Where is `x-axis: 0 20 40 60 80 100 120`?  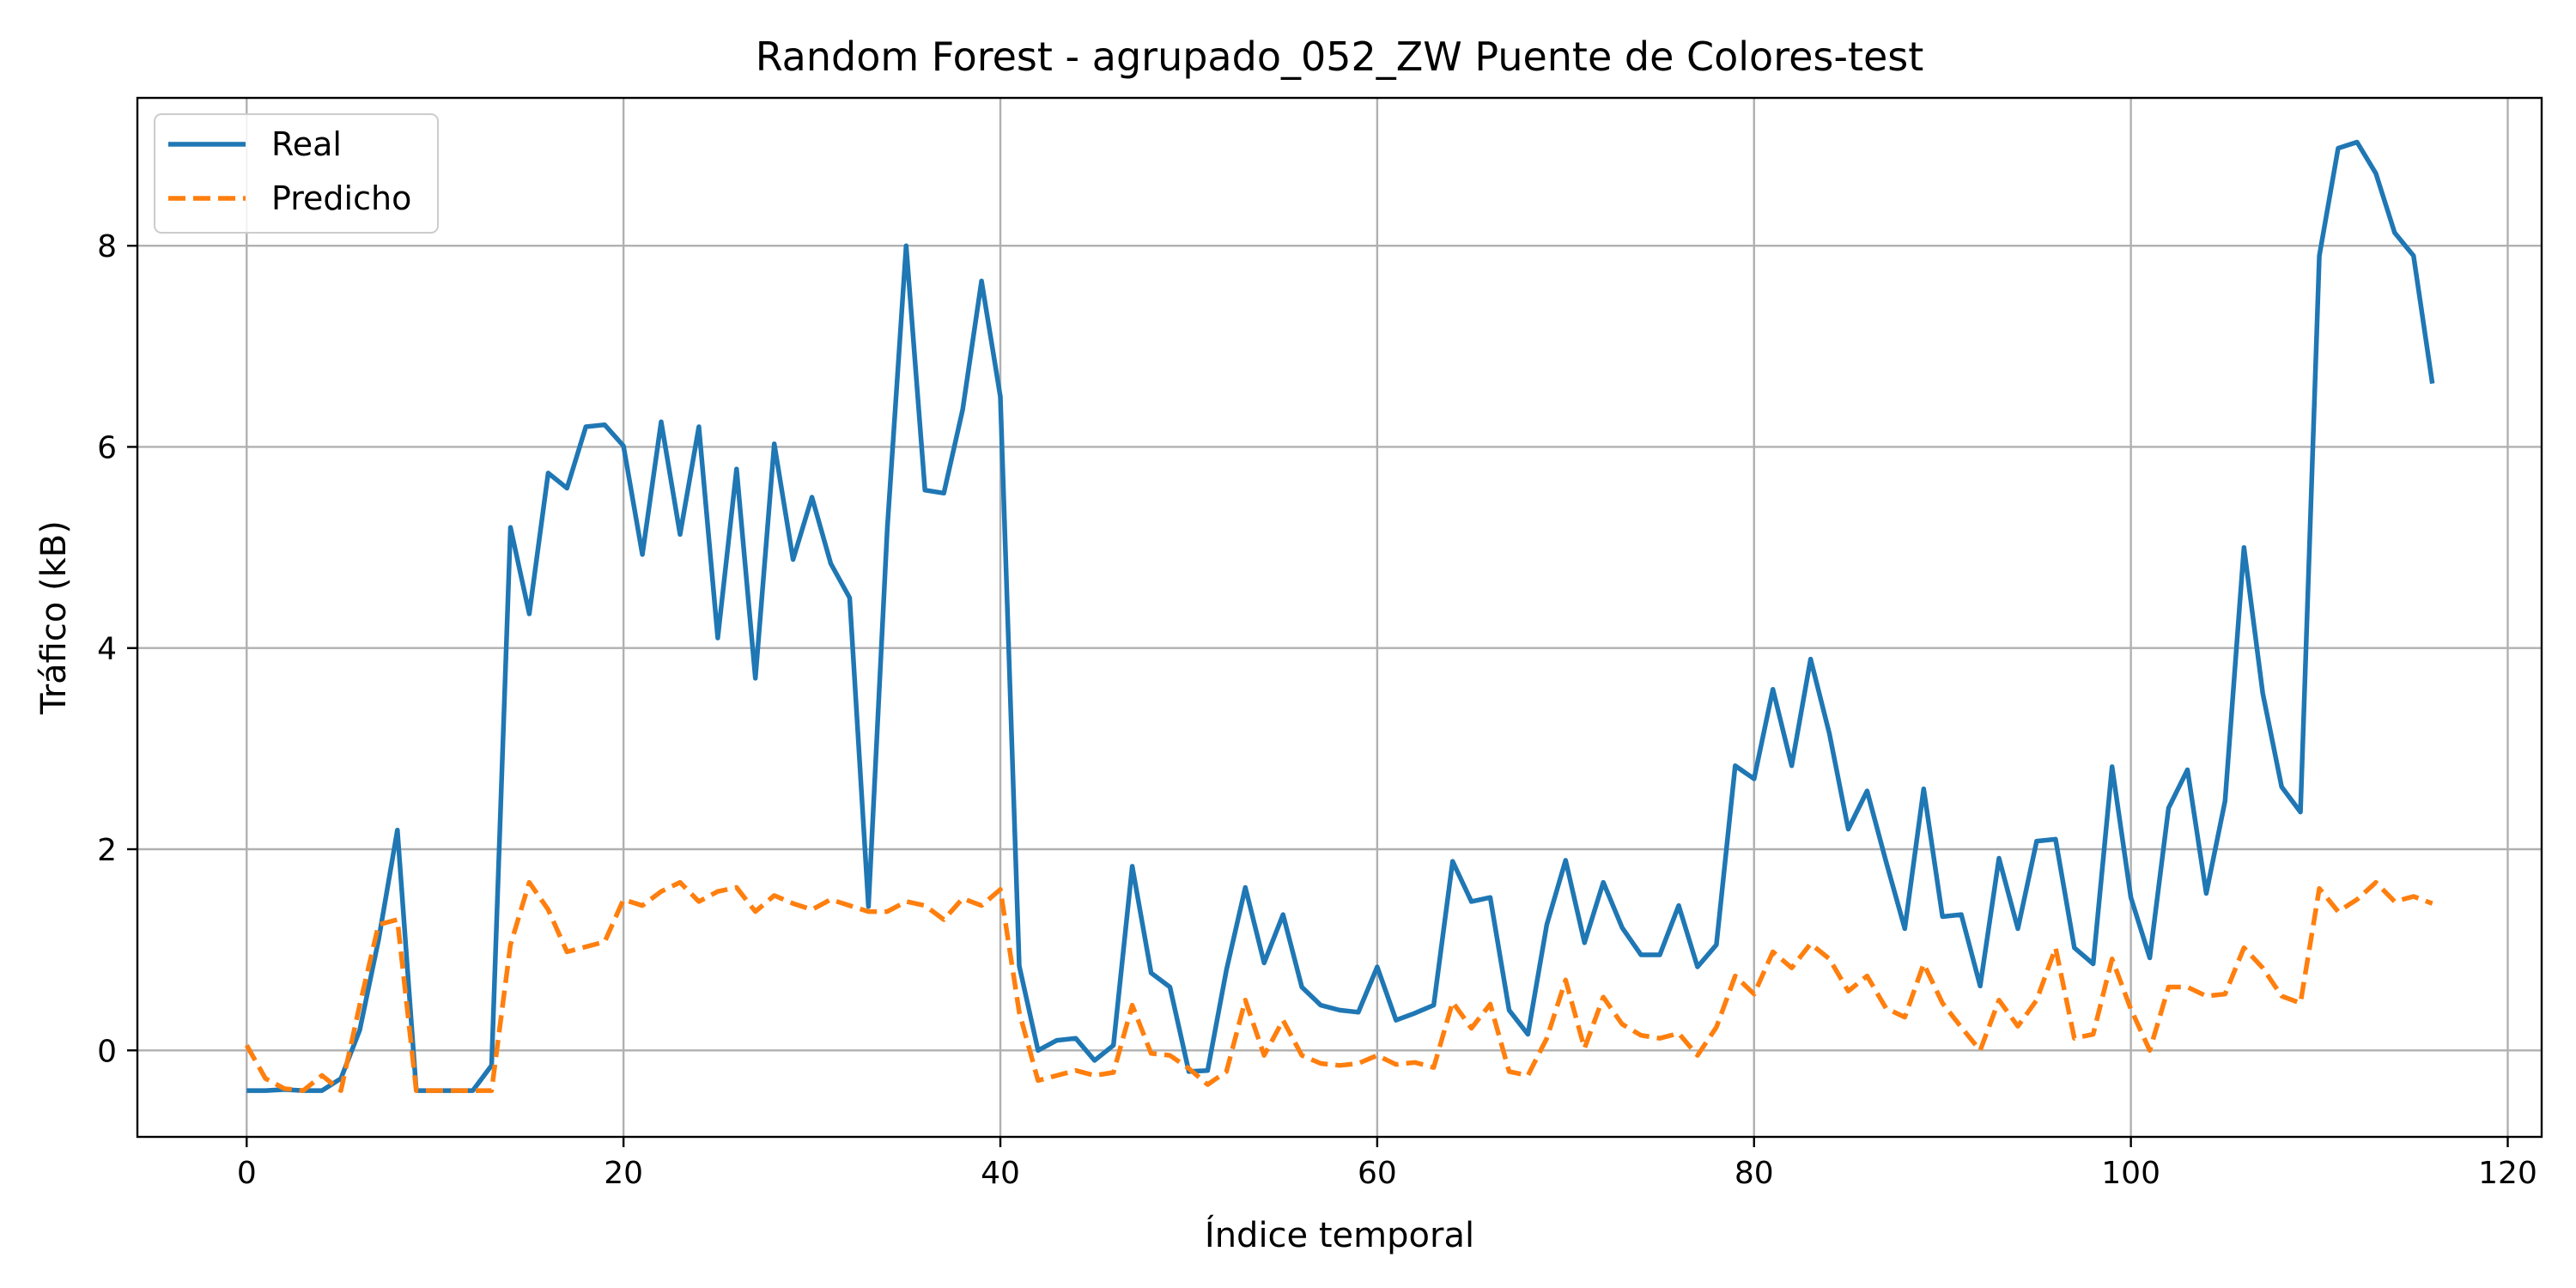
x-axis: 0 20 40 60 80 100 120 is located at coordinates (1387, 1164).